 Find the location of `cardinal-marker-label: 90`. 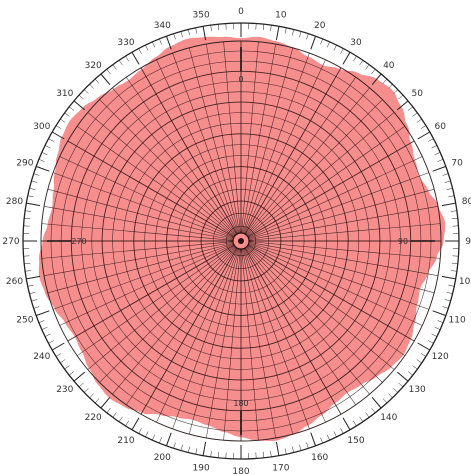

cardinal-marker-label: 90 is located at coordinates (403, 241).